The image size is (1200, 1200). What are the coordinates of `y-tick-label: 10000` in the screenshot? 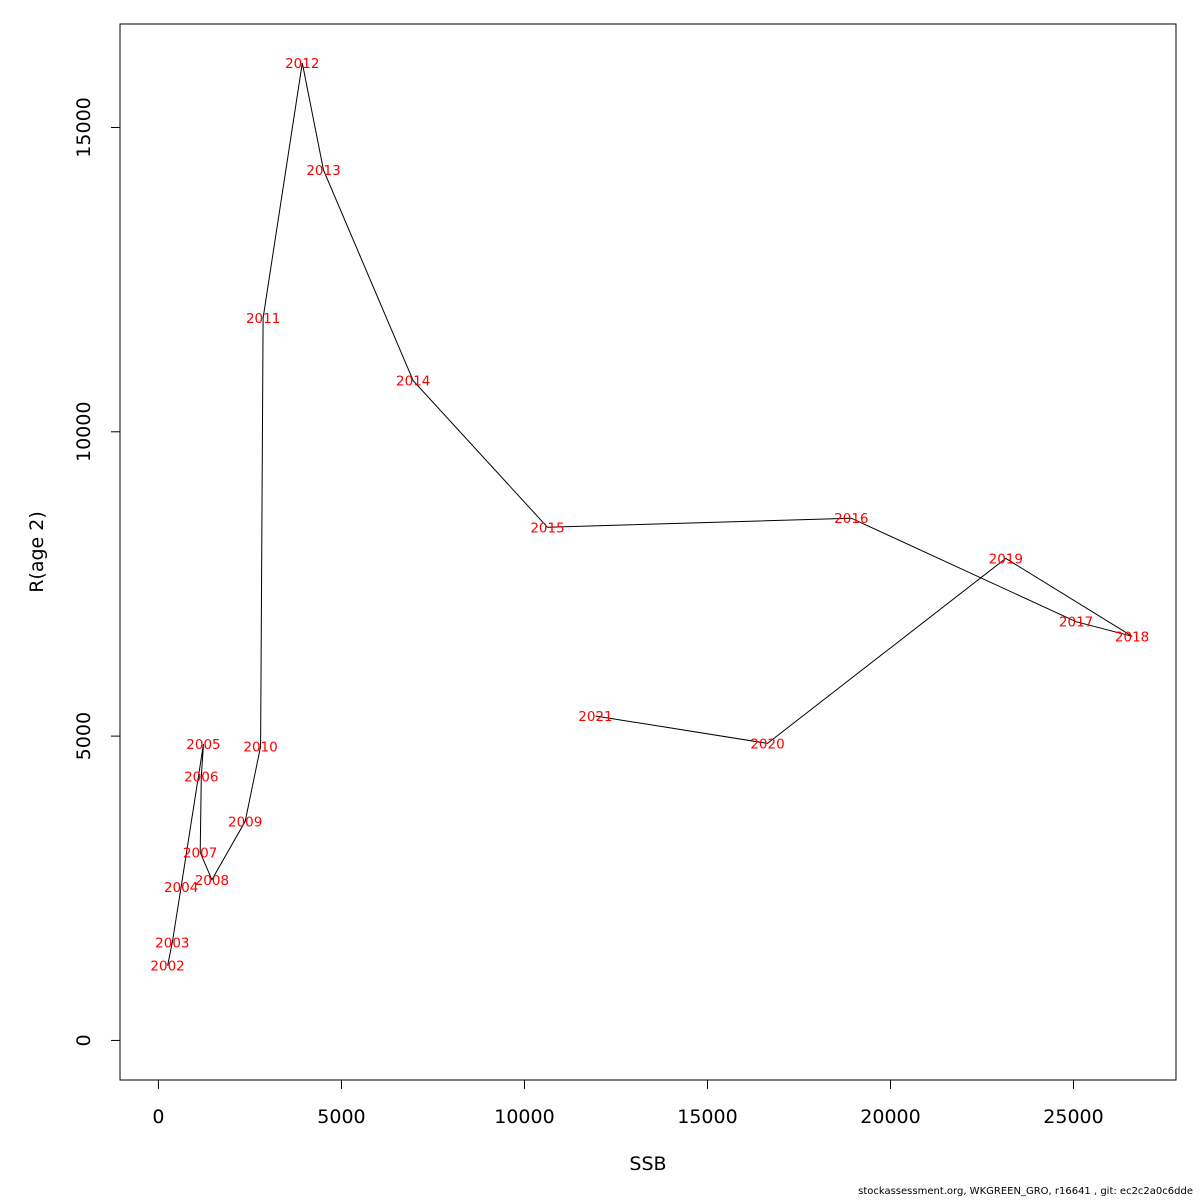 It's located at (84, 432).